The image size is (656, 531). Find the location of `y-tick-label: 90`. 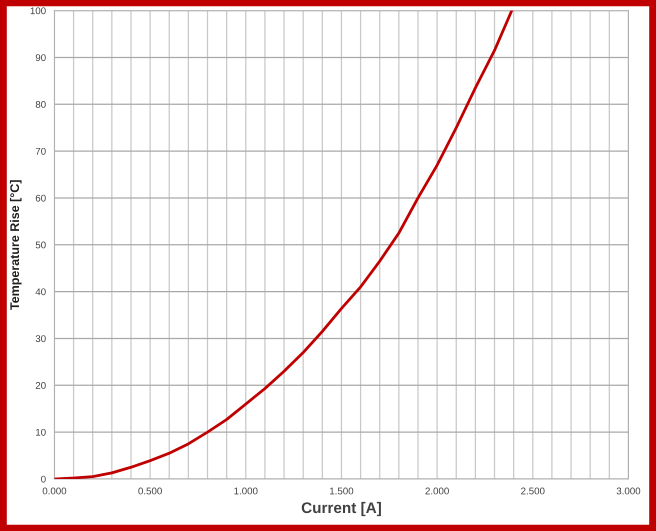

y-tick-label: 90 is located at coordinates (41, 58).